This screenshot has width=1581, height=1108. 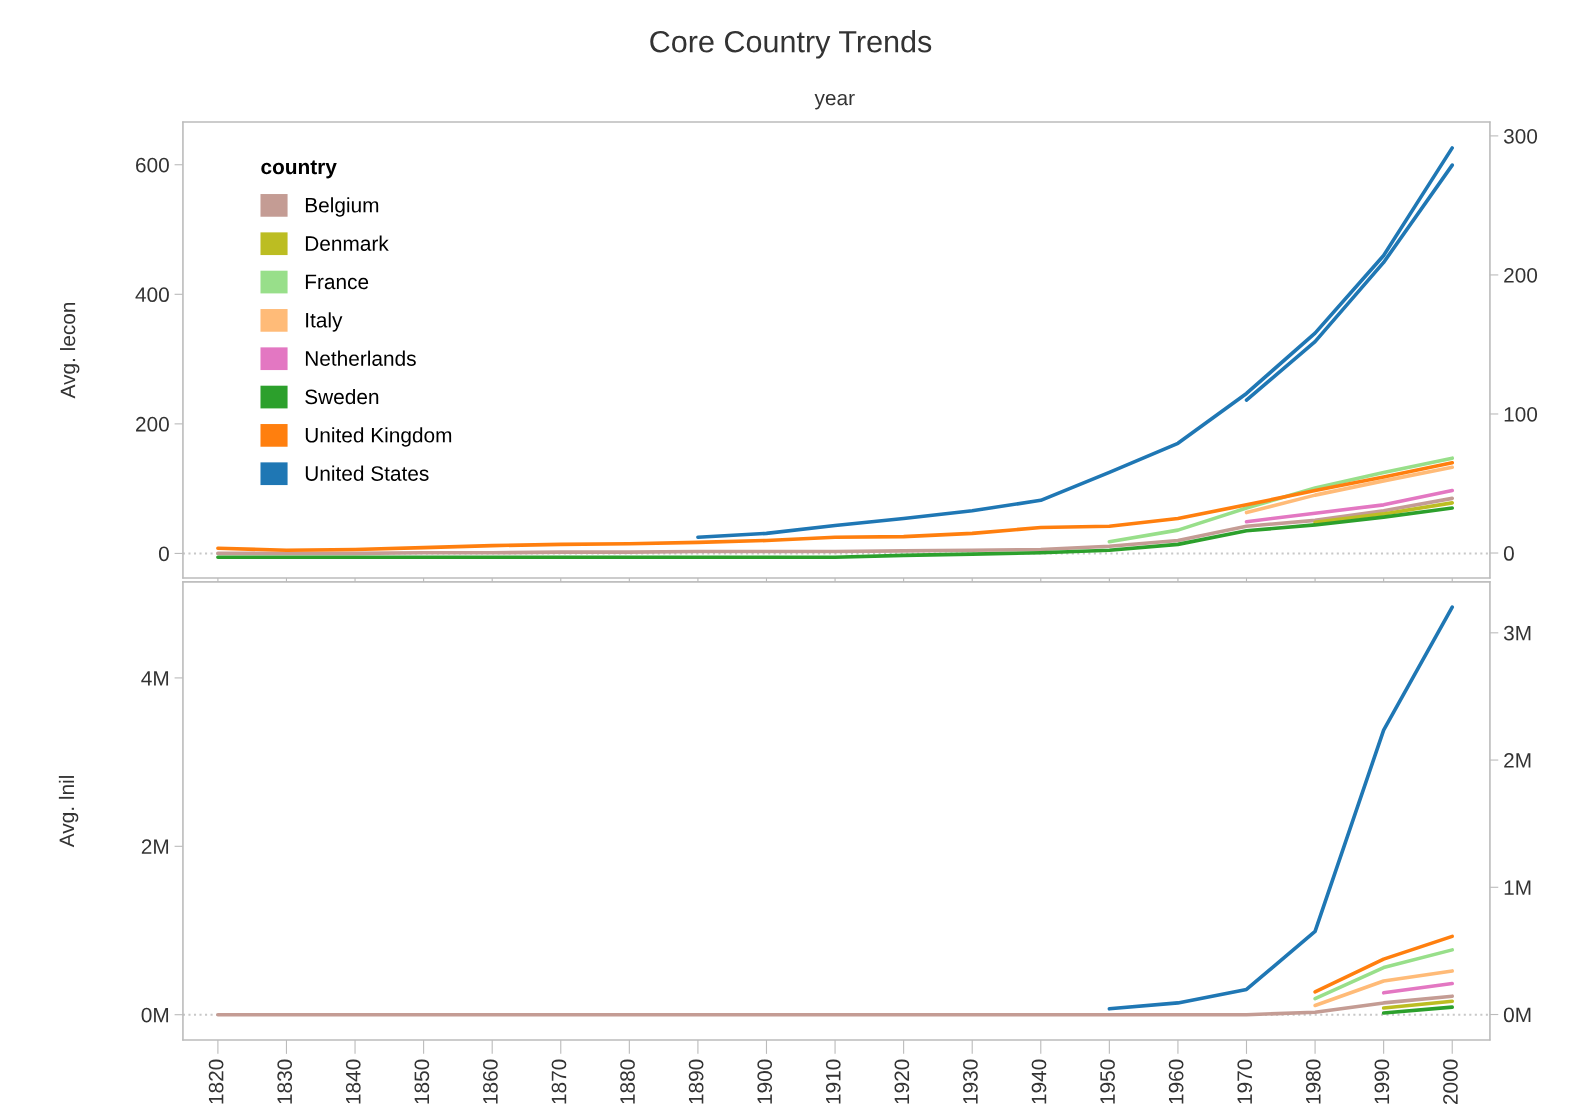 I want to click on x-tick-label: 1910, so click(x=833, y=1081).